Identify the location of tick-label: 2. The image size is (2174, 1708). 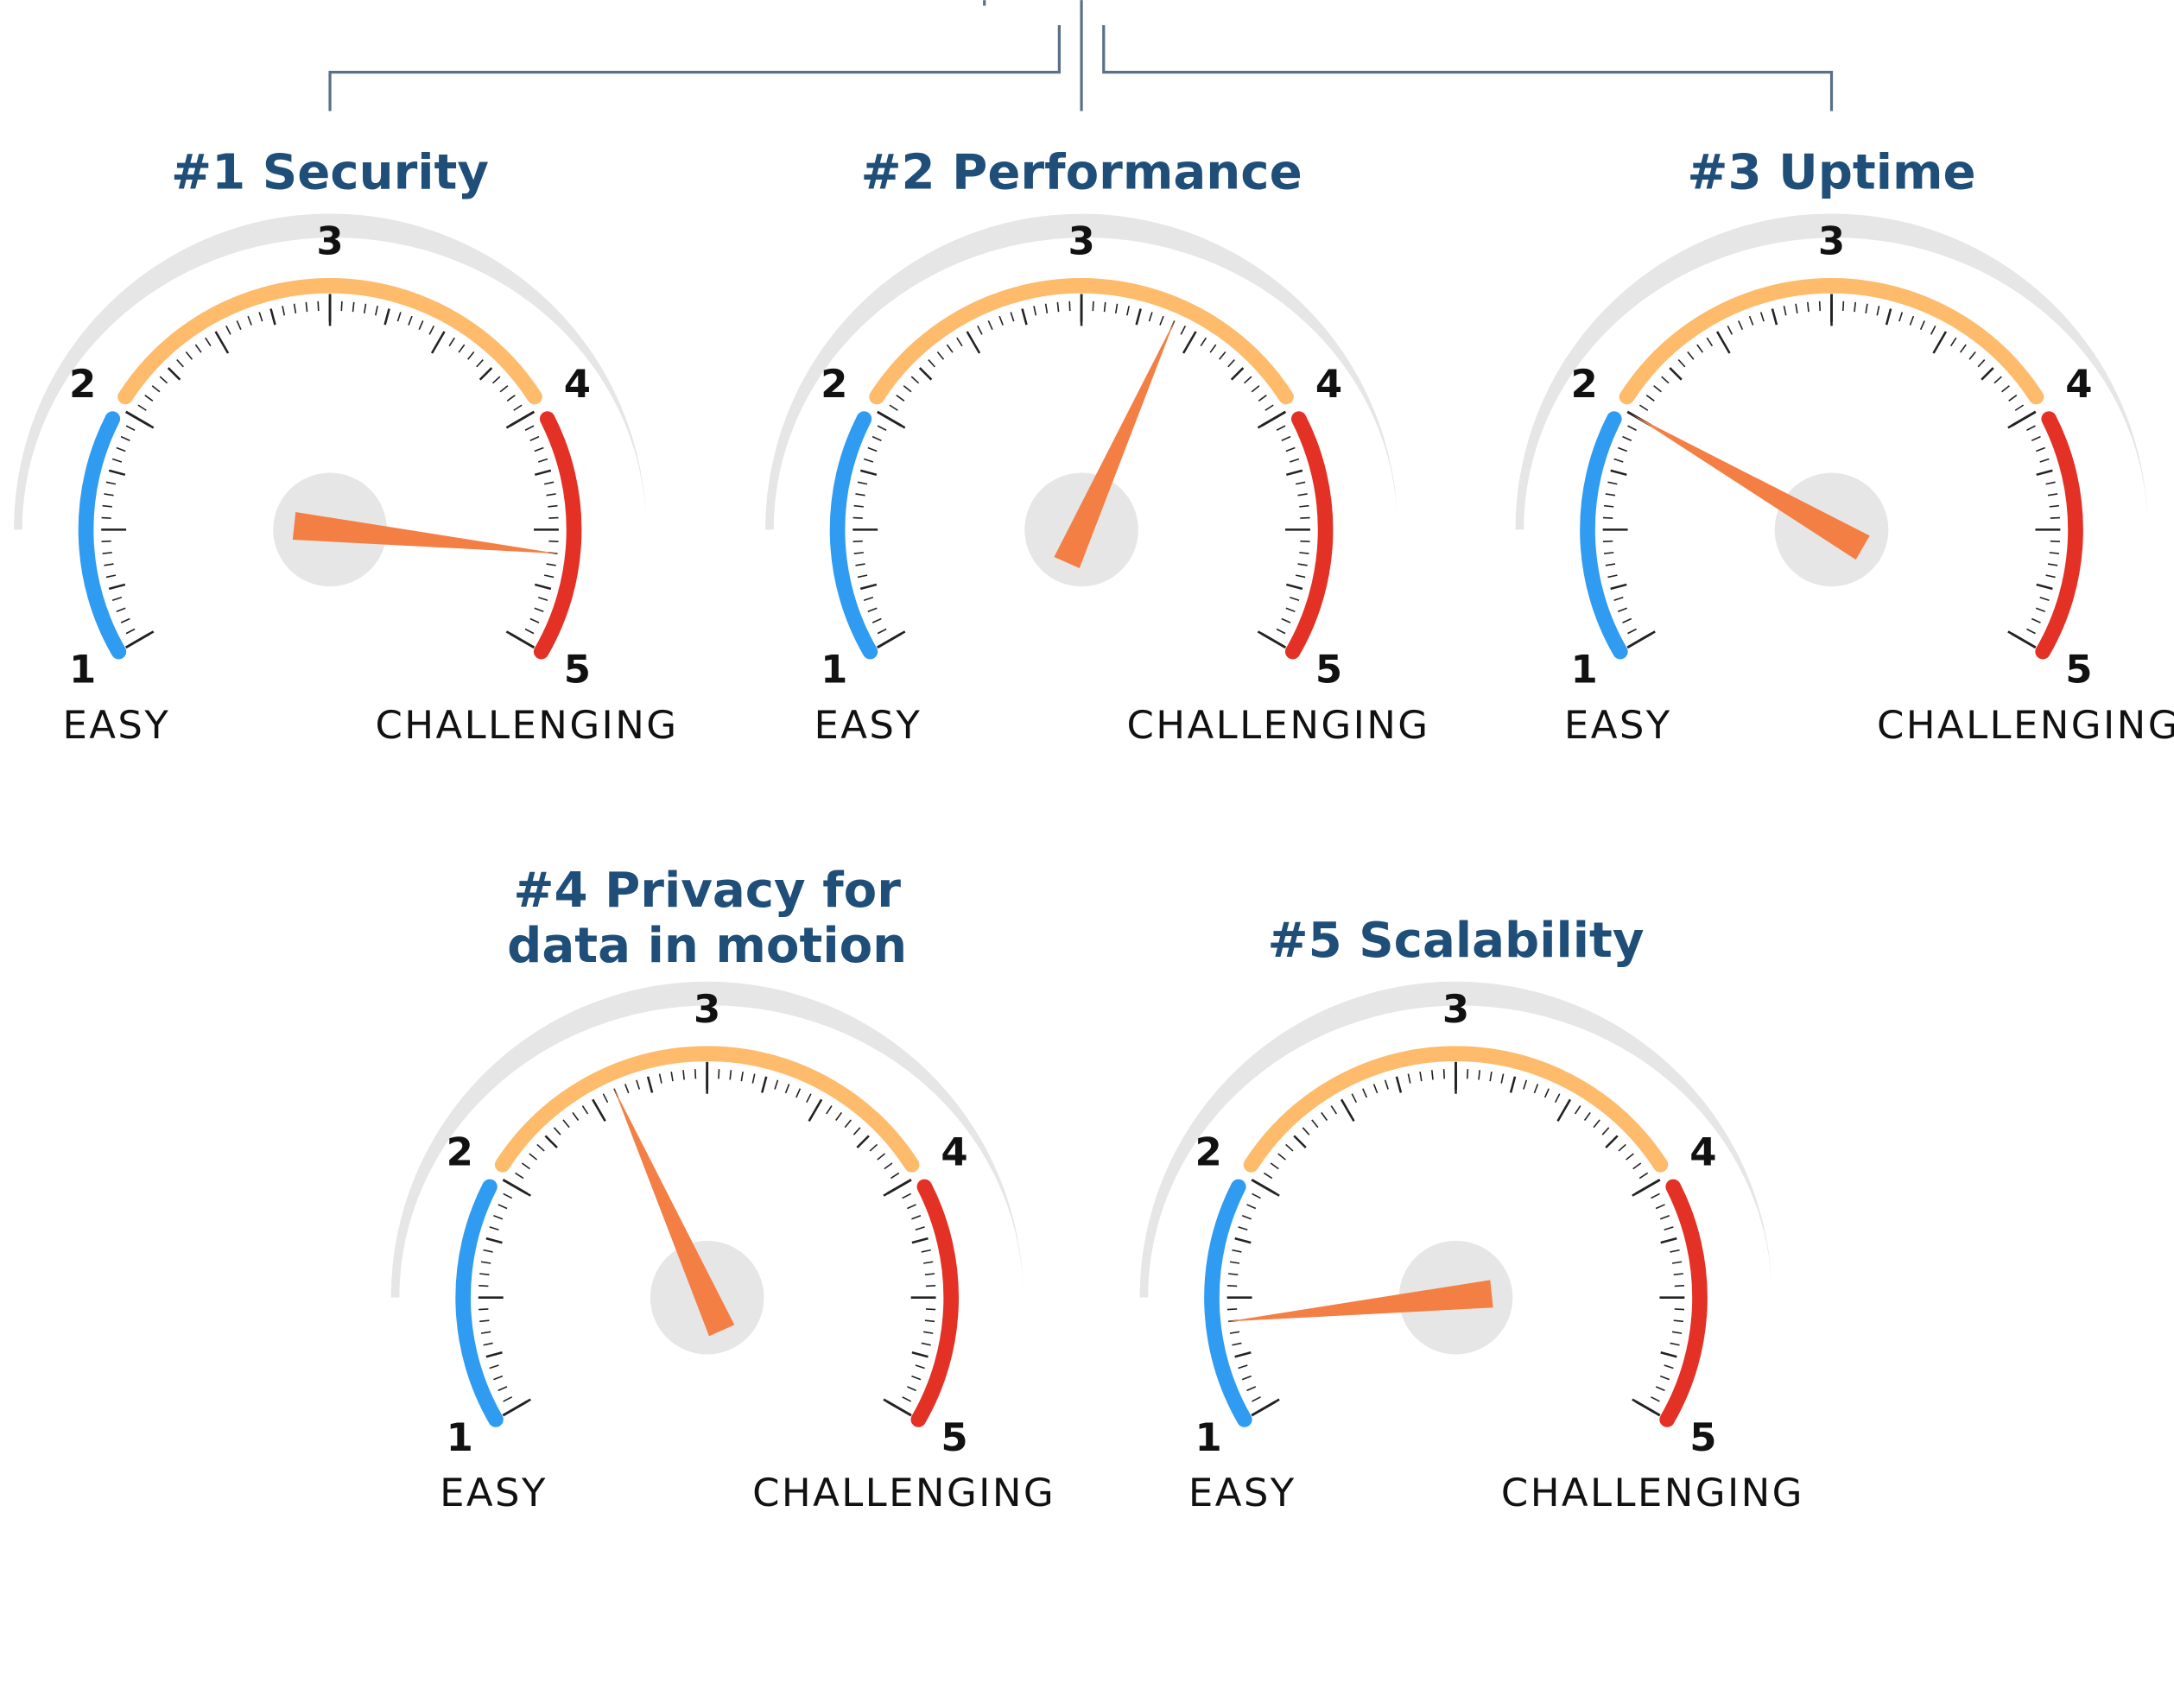
(1208, 1151).